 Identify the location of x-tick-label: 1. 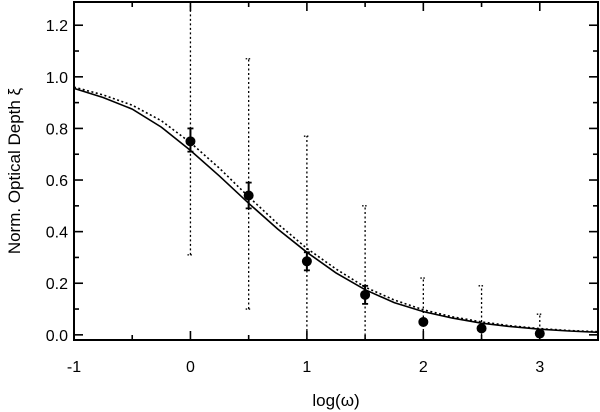
(306, 367).